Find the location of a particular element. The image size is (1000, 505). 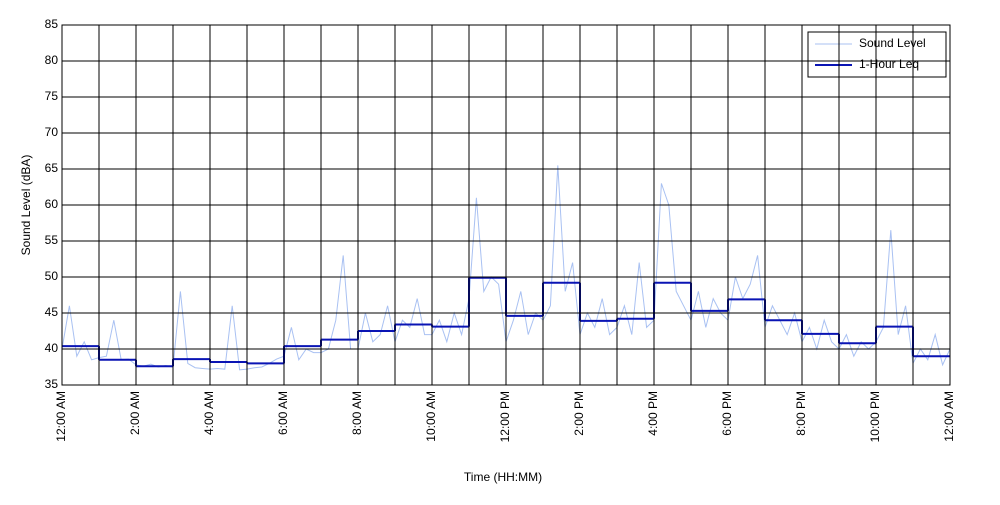

y-tick-label: 80 is located at coordinates (52, 60).